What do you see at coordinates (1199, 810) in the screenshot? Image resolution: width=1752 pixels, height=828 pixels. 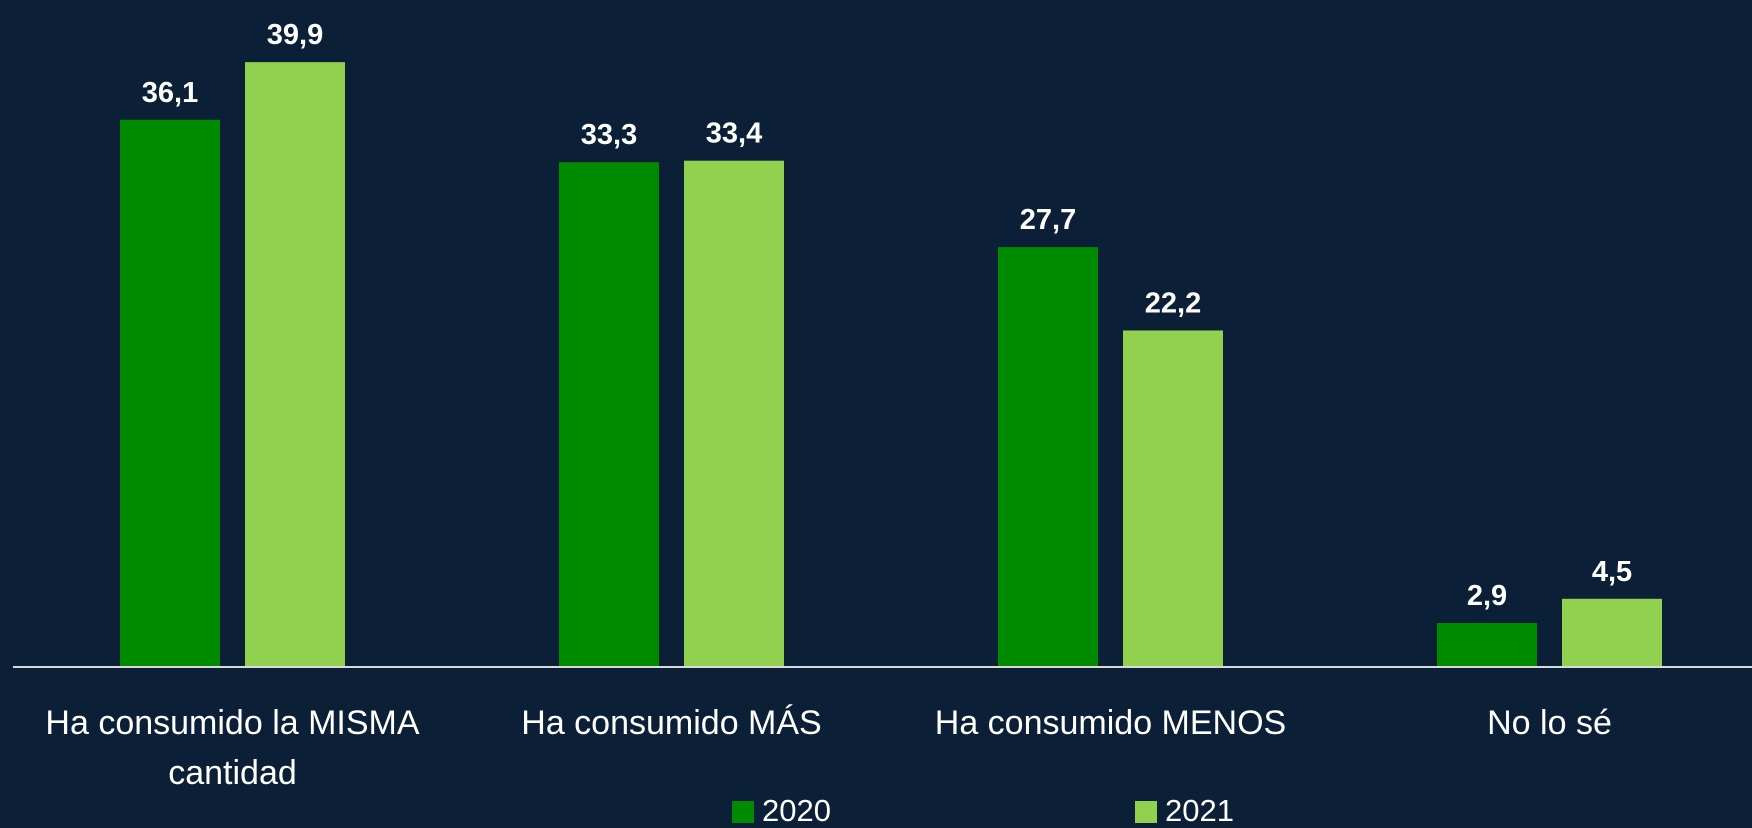 I see `legend-label: 2021` at bounding box center [1199, 810].